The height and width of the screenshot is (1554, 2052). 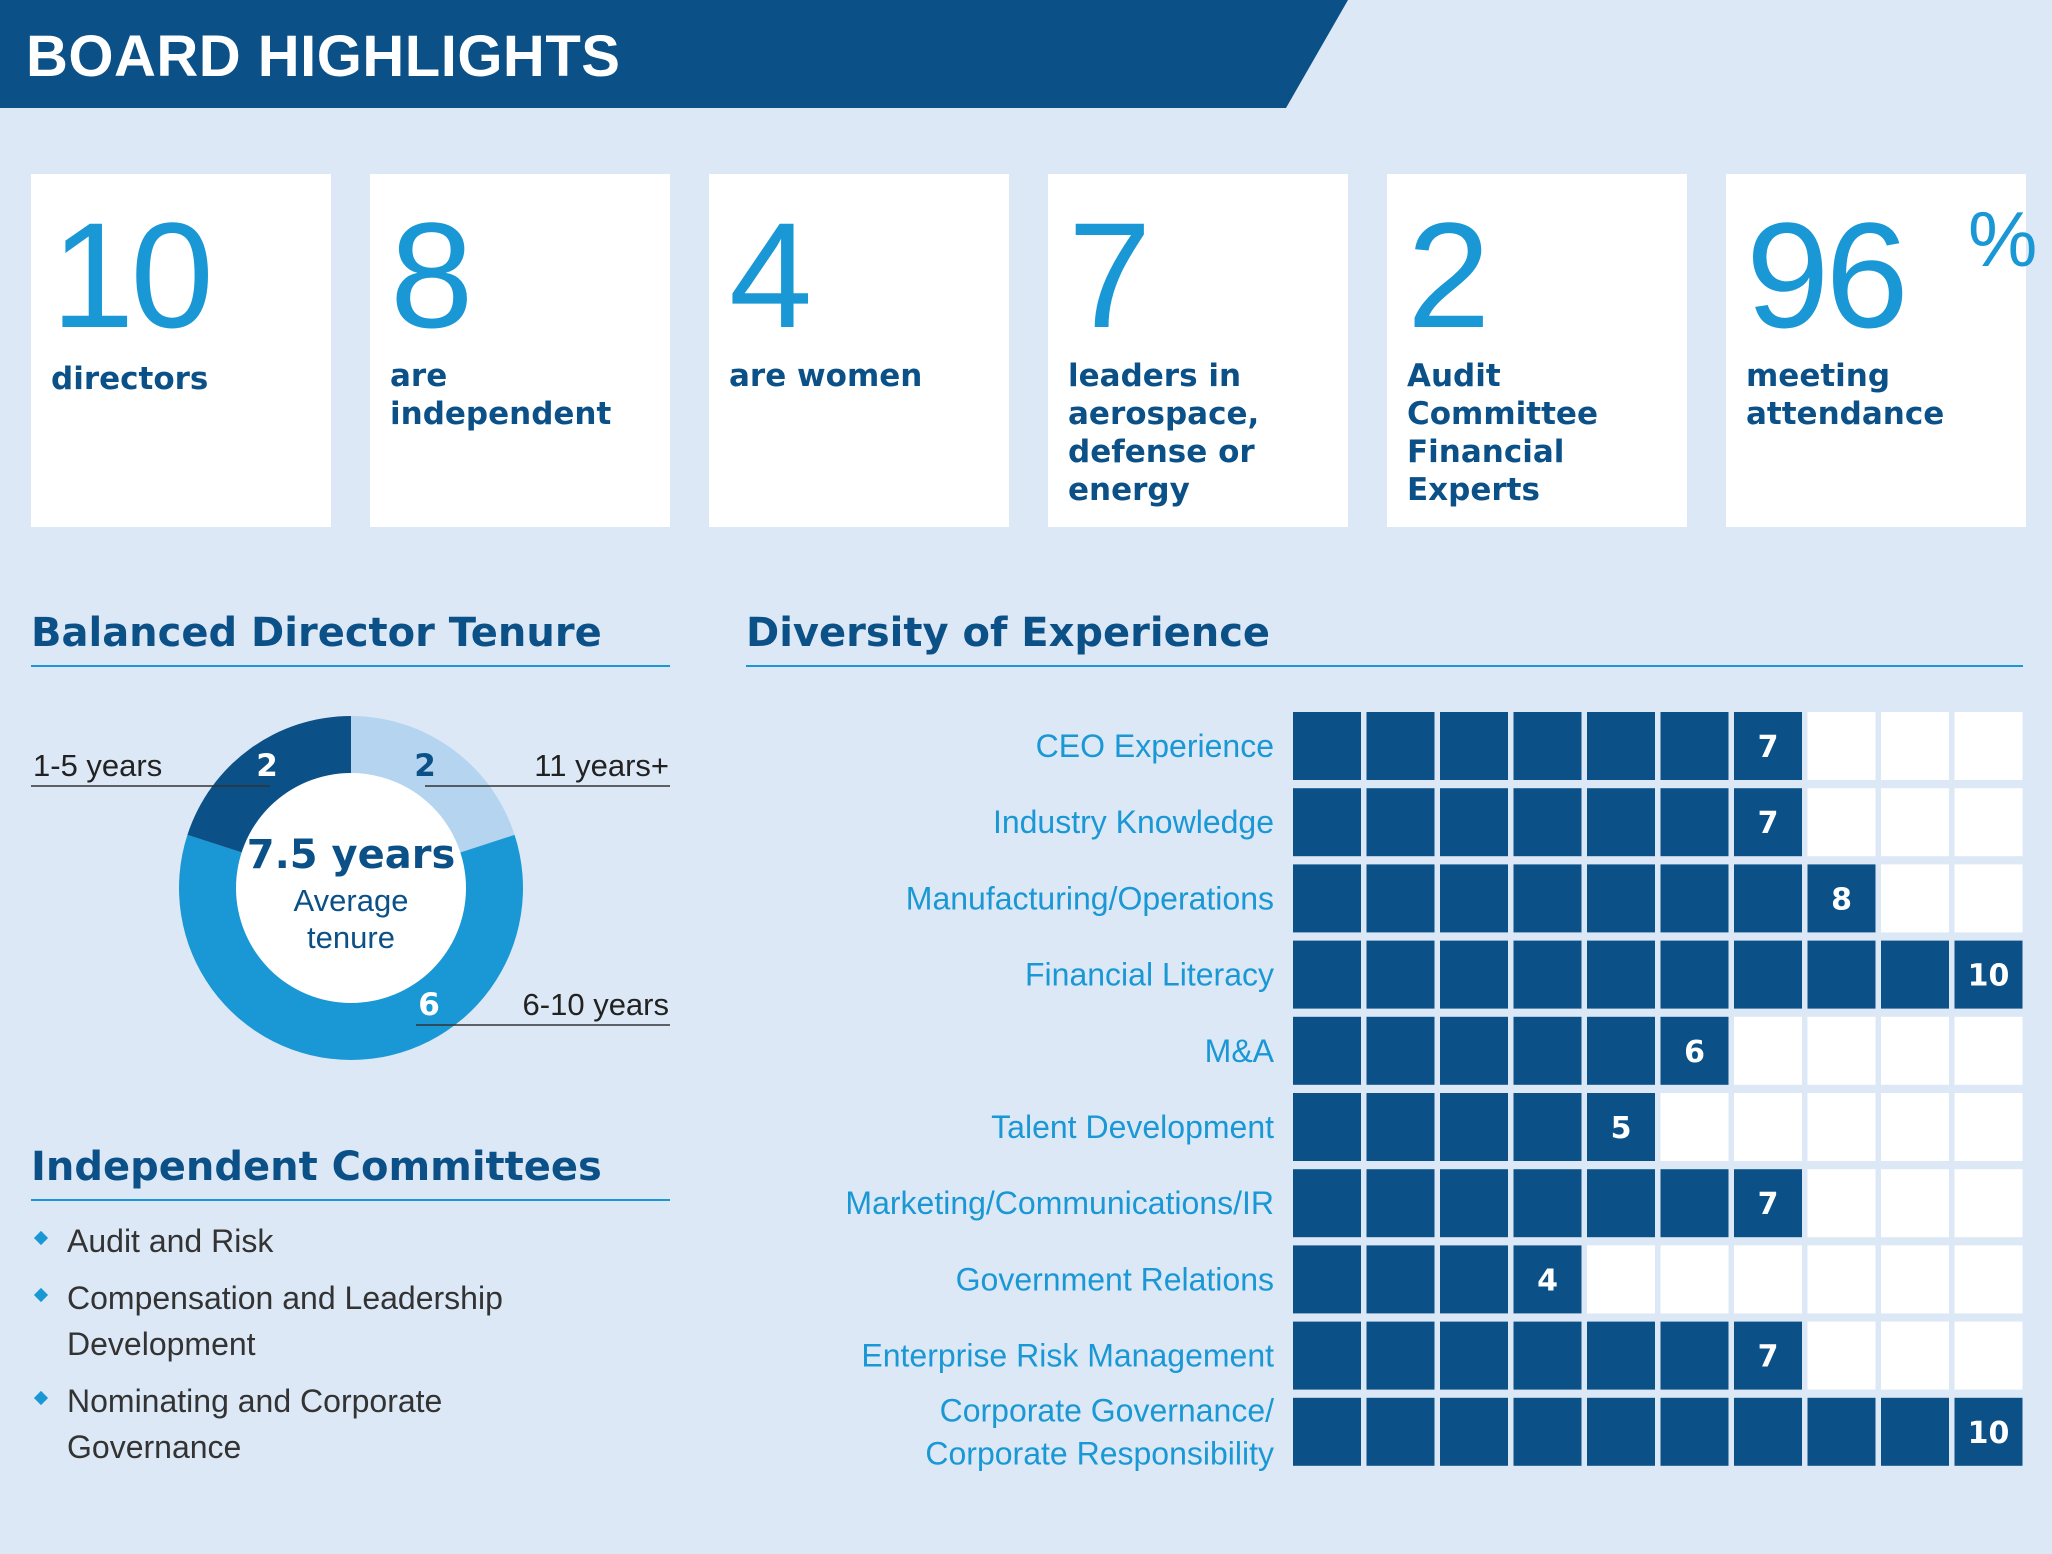 What do you see at coordinates (826, 376) in the screenshot?
I see `stat-label: are women` at bounding box center [826, 376].